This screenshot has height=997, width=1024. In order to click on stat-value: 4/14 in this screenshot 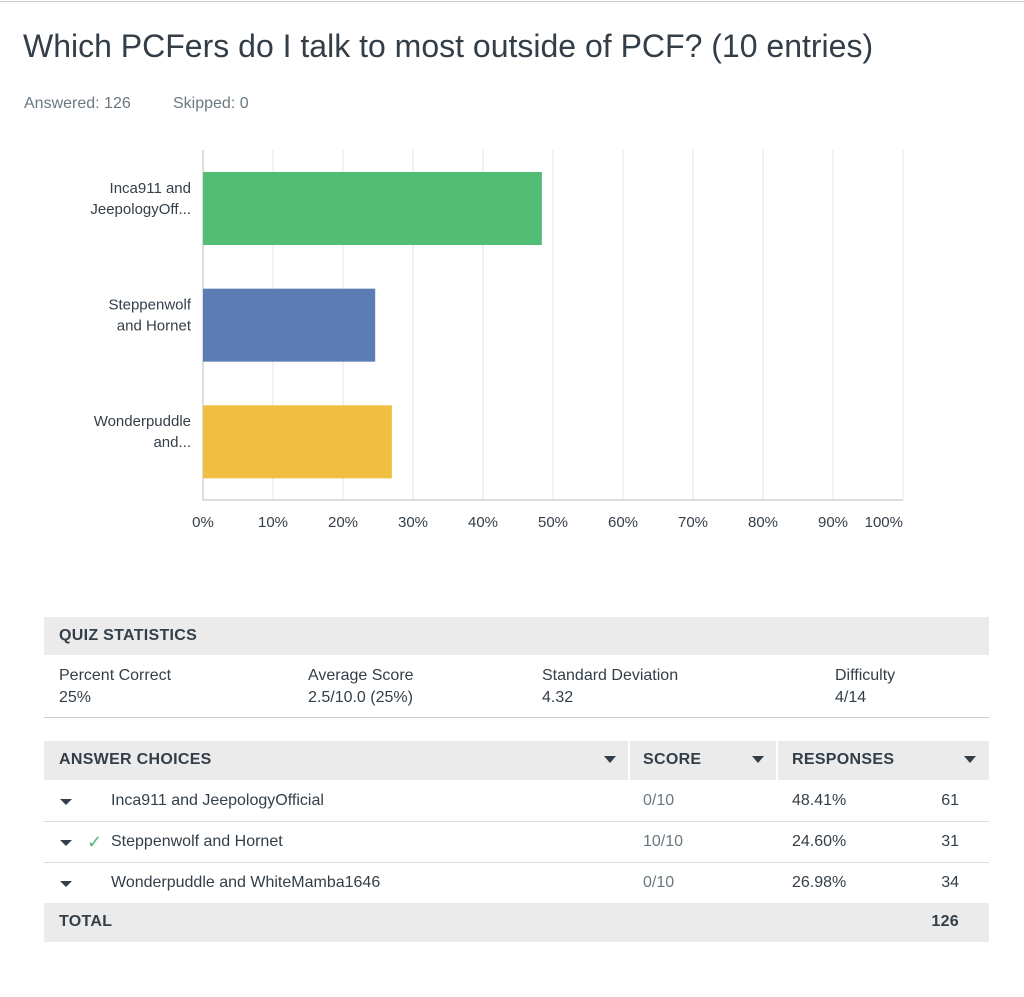, I will do `click(851, 697)`.